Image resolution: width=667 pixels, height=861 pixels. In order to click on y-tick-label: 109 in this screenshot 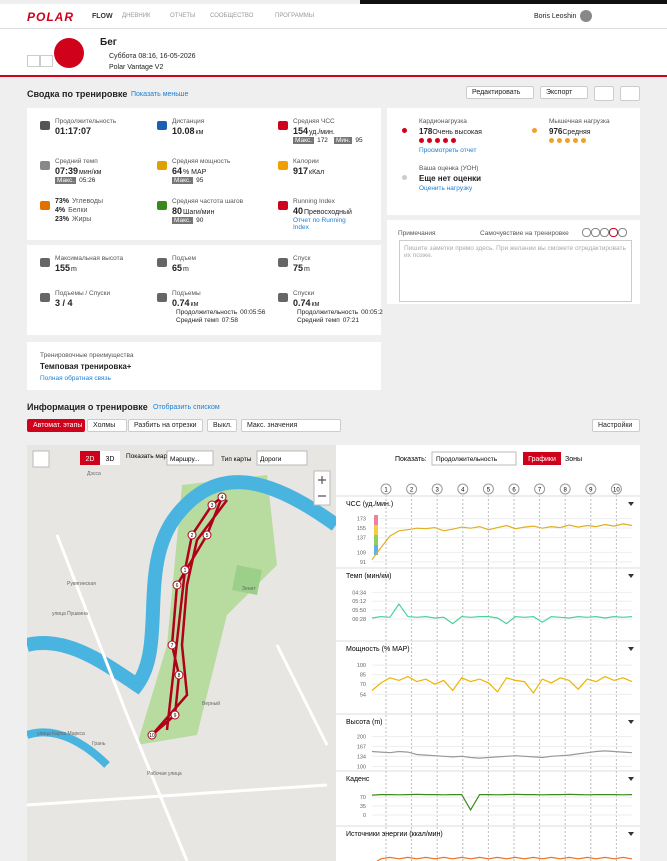, I will do `click(361, 553)`.